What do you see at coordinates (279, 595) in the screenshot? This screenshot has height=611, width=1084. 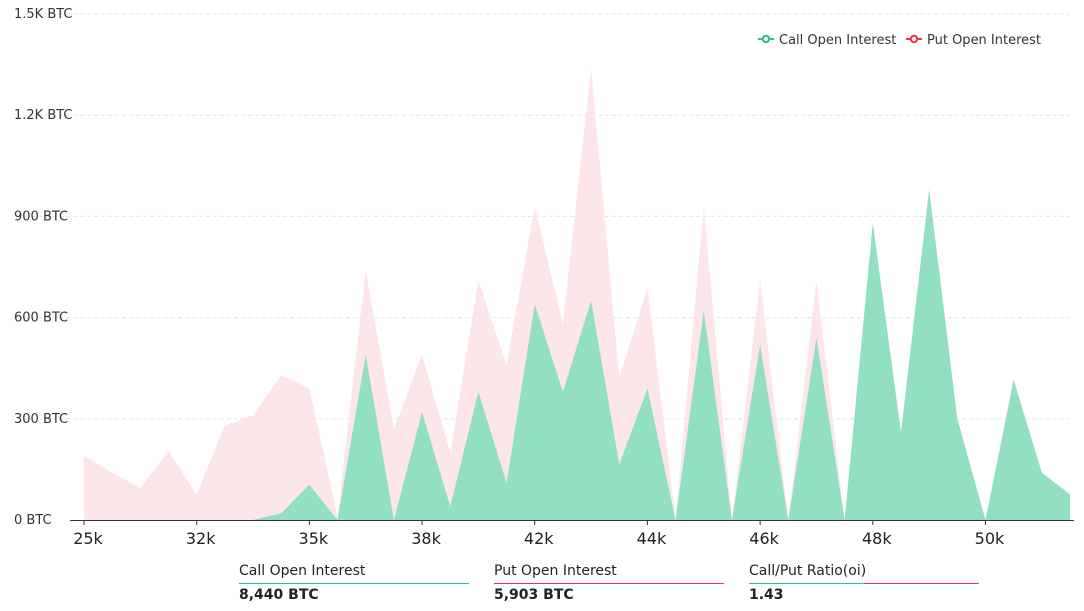 I see `summary-call-value: 8,440 BTC` at bounding box center [279, 595].